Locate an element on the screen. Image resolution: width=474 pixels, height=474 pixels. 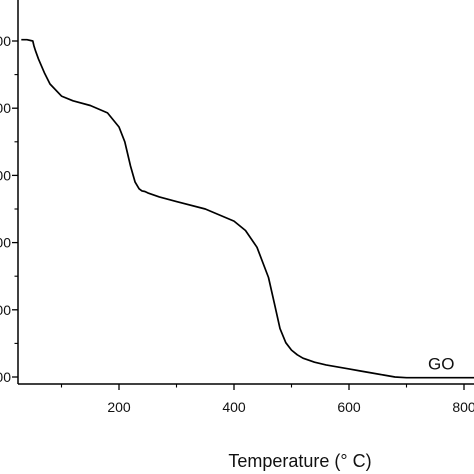
x-tick-label: 400 is located at coordinates (234, 407).